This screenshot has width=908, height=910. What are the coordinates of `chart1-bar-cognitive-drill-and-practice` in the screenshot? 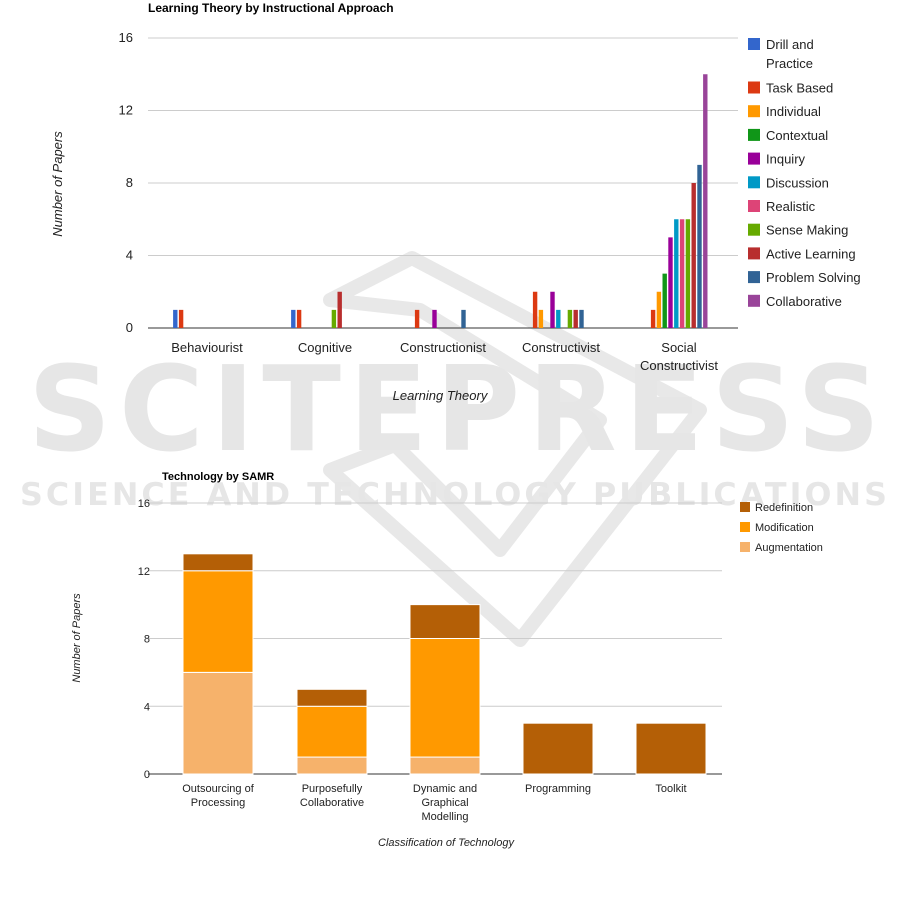 It's located at (293, 318).